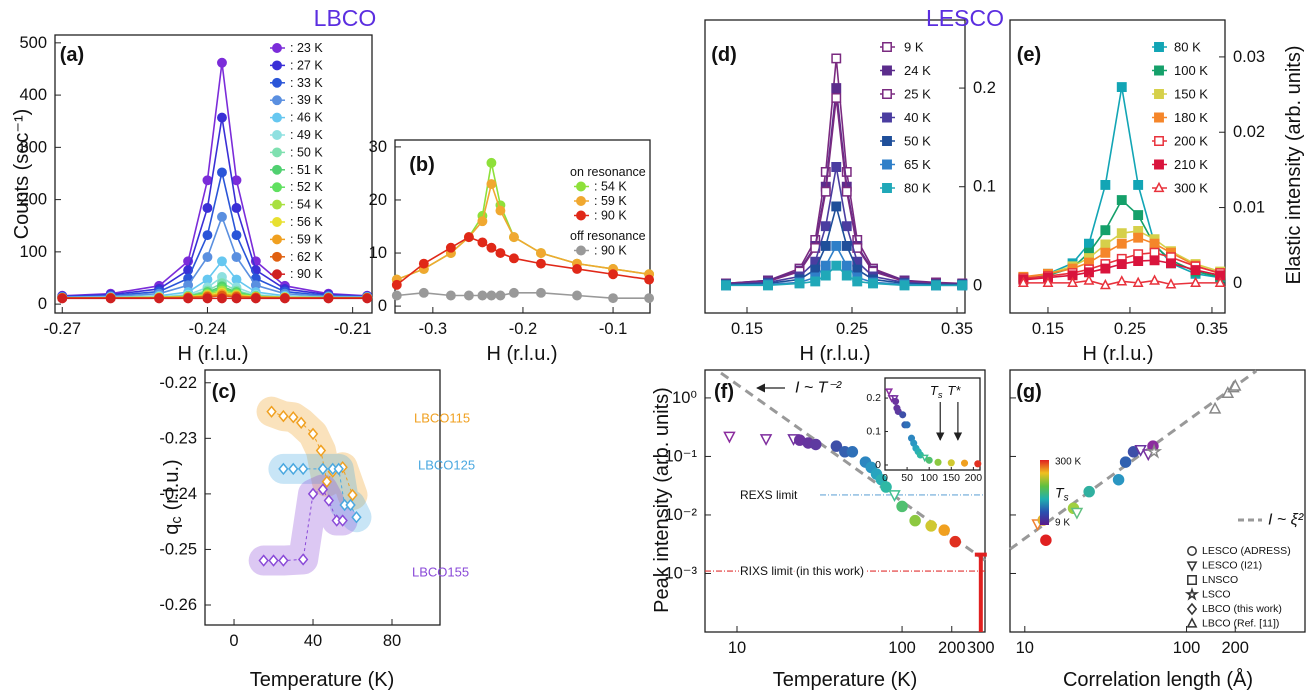 The width and height of the screenshot is (1312, 700). Describe the element at coordinates (306, 48) in the screenshot. I see `legend-label: : 23 K` at that location.